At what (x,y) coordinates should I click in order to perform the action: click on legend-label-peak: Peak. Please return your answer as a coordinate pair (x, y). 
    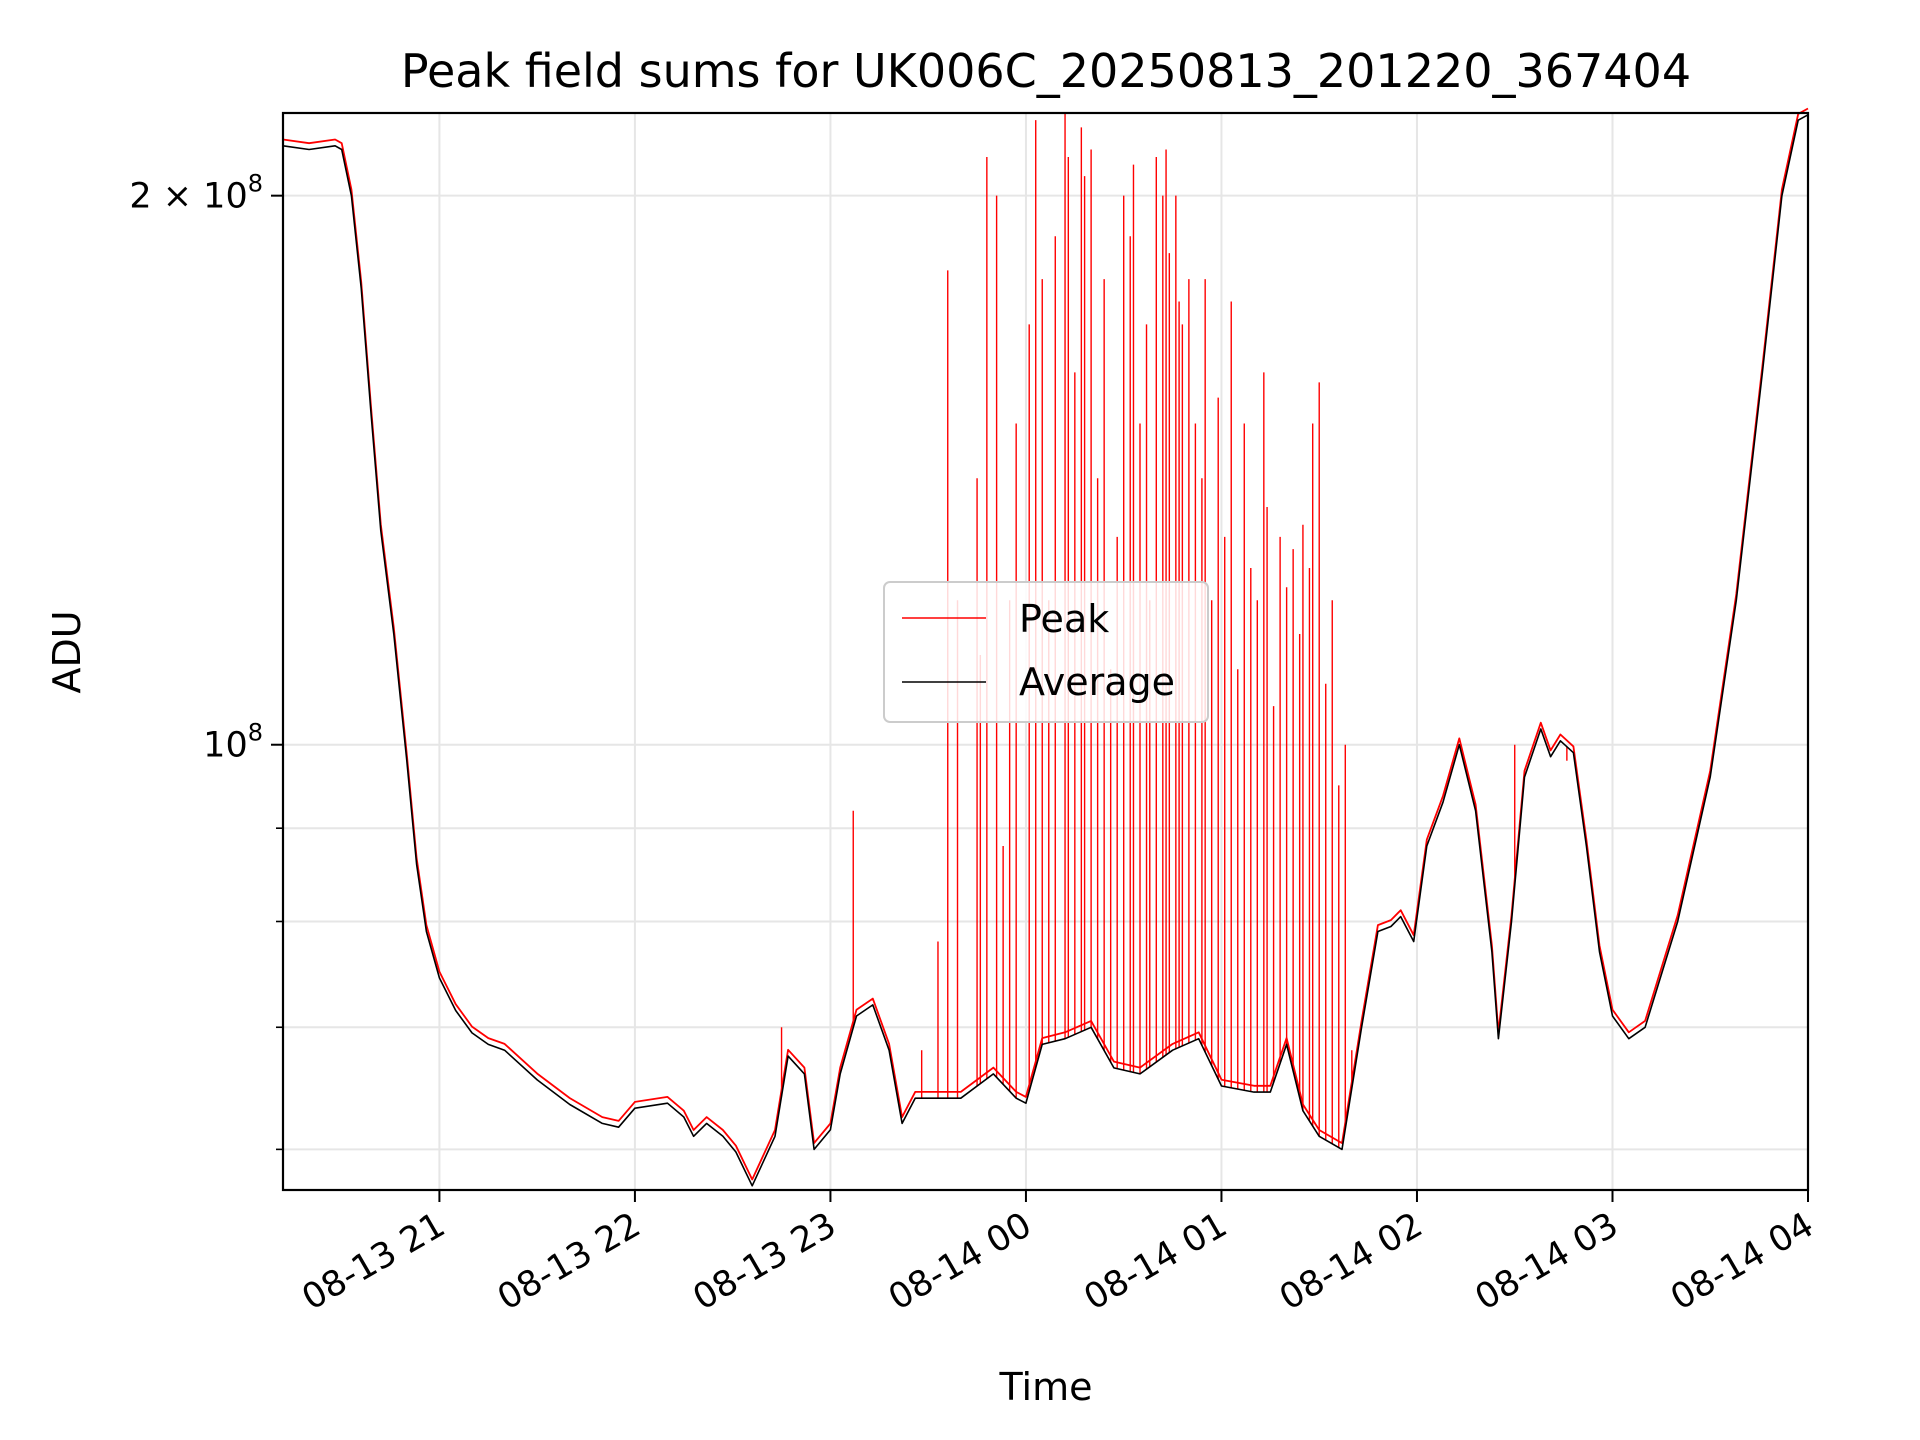
    Looking at the image, I should click on (1064, 619).